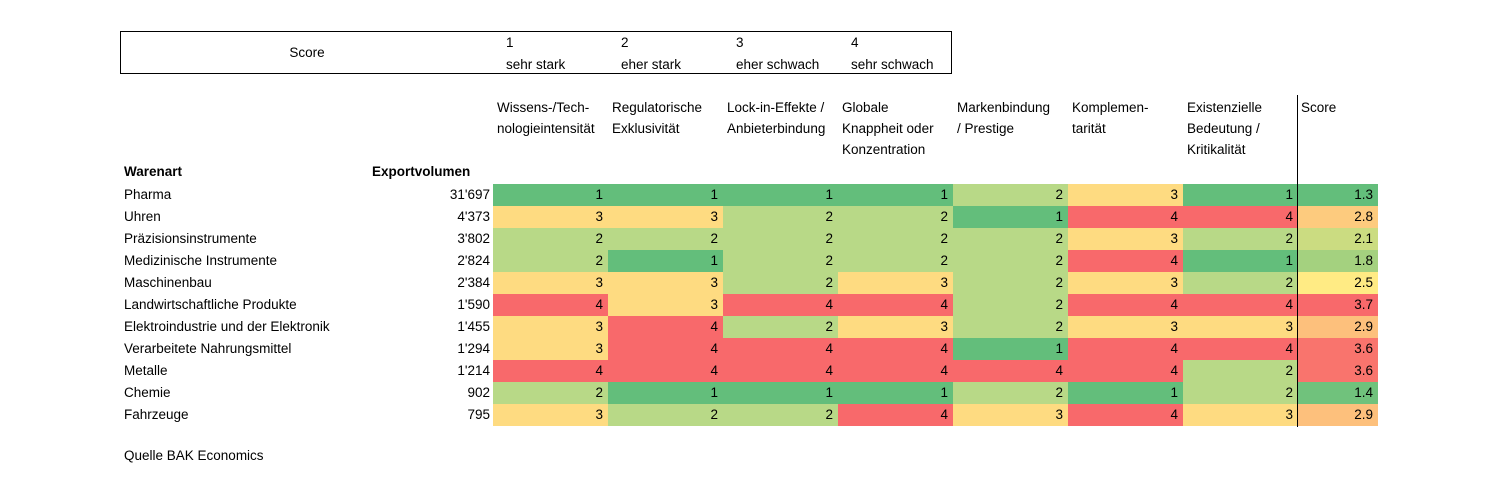  What do you see at coordinates (473, 370) in the screenshot?
I see `export-volume: 1'214` at bounding box center [473, 370].